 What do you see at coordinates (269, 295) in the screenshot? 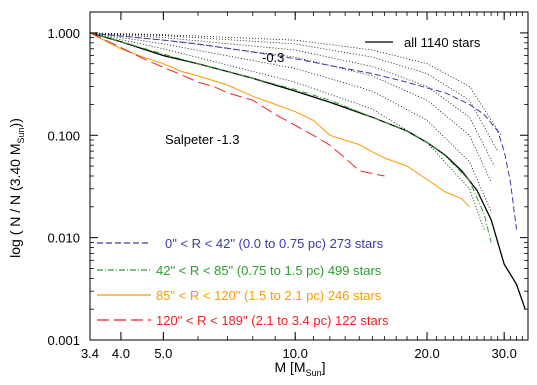
I see `legend-label-r2: 85" < R < 120" (1.5 to 2.1 pc) 246 stars` at bounding box center [269, 295].